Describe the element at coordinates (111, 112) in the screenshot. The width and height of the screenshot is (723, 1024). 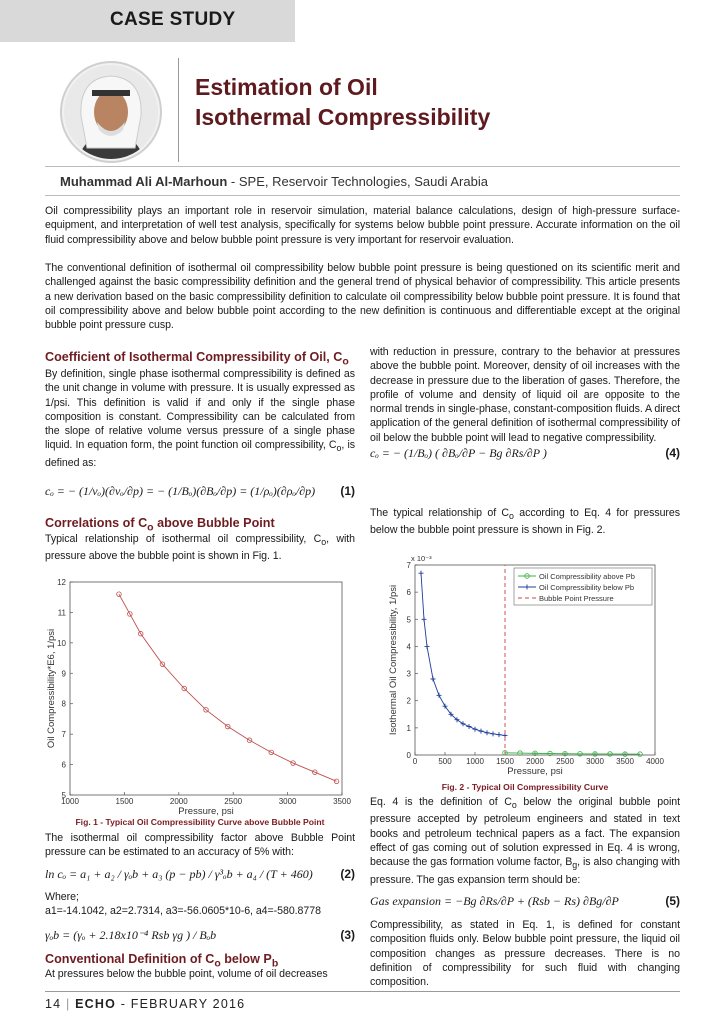
I see `author-photo` at that location.